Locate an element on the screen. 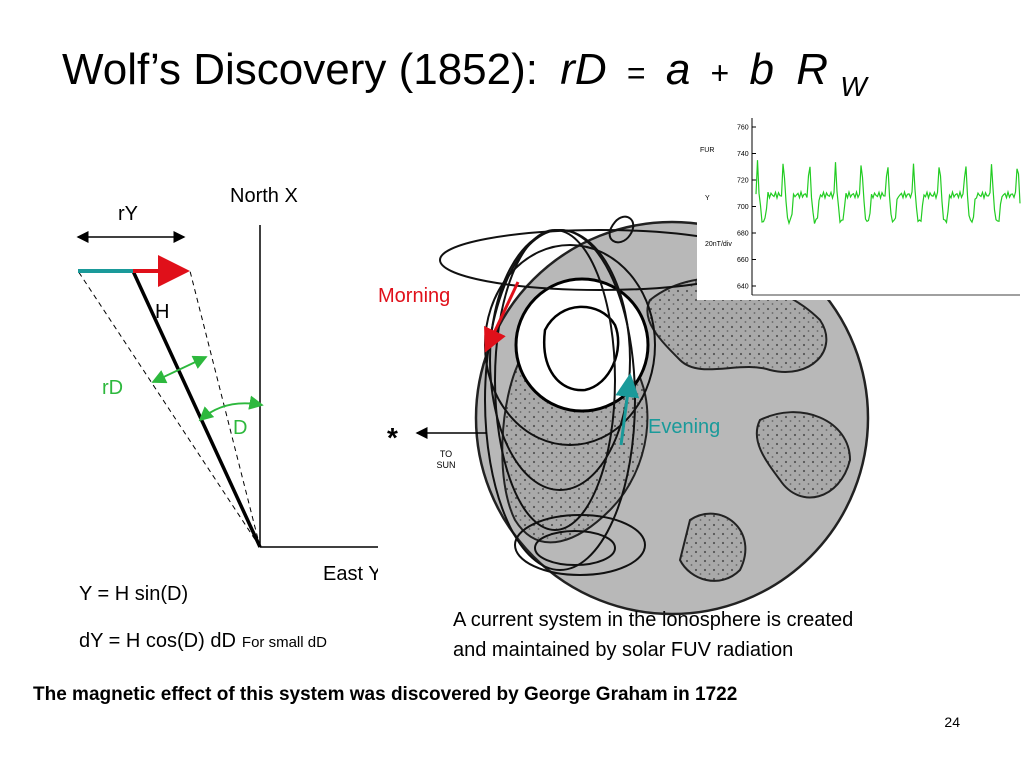 This screenshot has height=768, width=1024. inset-tick-label: 640 is located at coordinates (743, 287).